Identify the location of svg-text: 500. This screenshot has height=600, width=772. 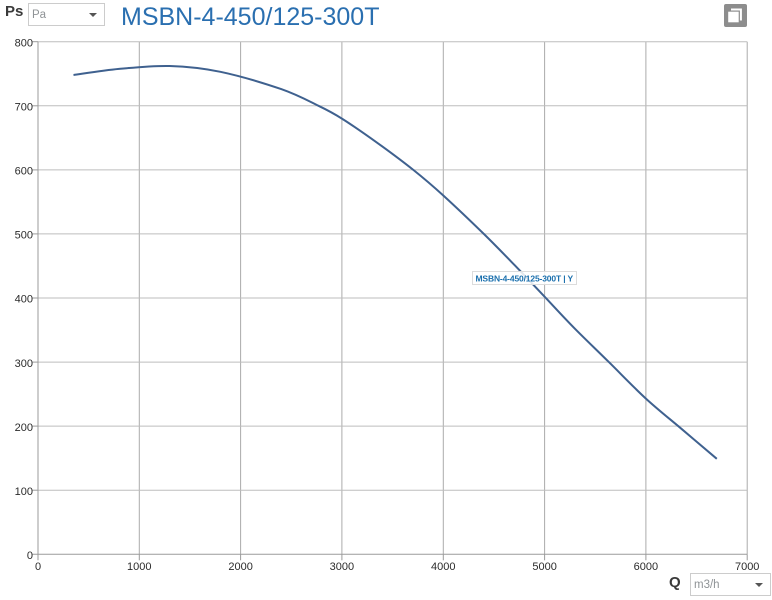
(24, 236).